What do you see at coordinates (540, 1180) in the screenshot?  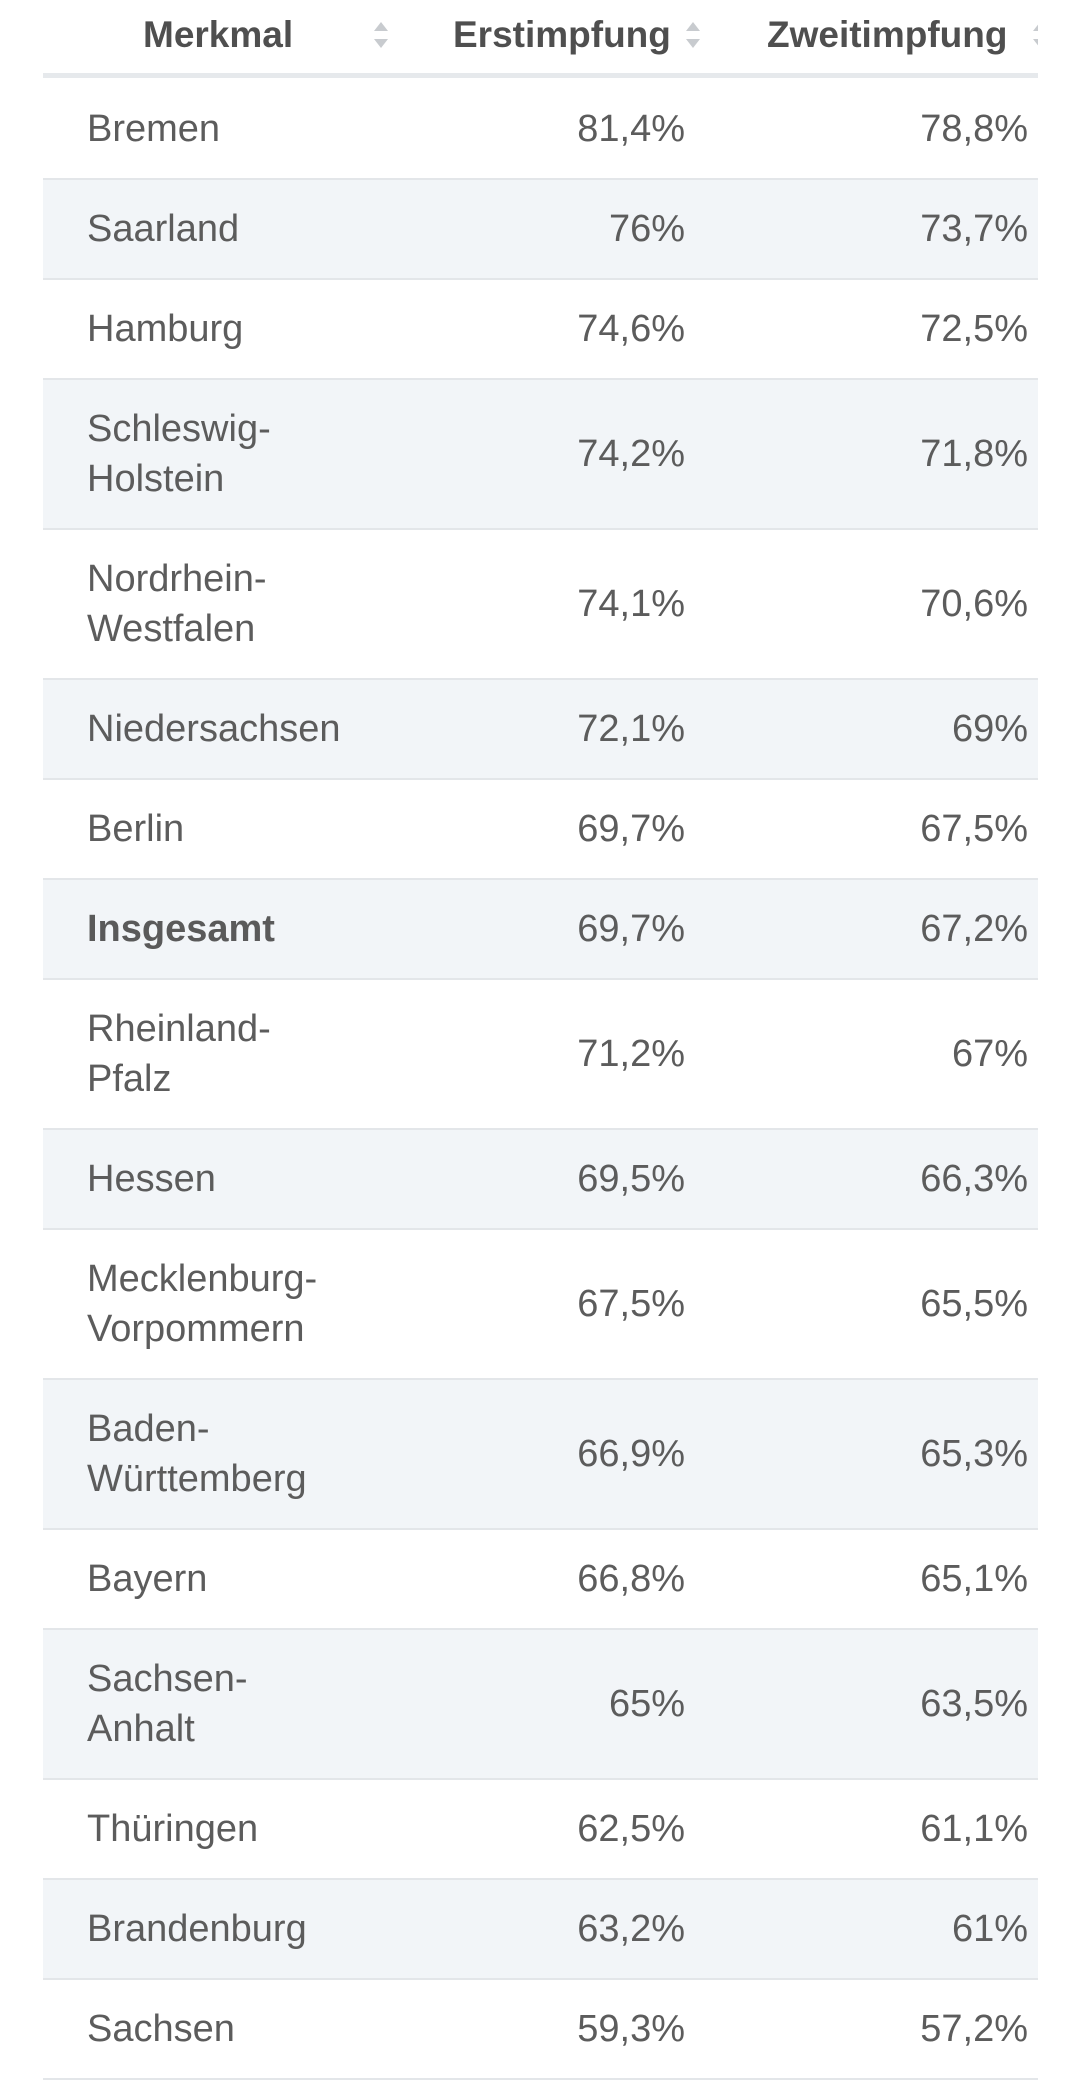 I see `table-row: Hessen 69,5% 66,3%` at bounding box center [540, 1180].